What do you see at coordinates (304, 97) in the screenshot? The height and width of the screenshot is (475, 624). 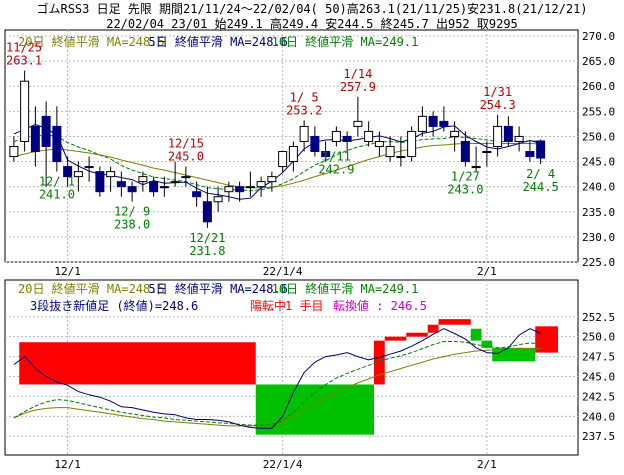 I see `high-annotation-date: 1/ 5` at bounding box center [304, 97].